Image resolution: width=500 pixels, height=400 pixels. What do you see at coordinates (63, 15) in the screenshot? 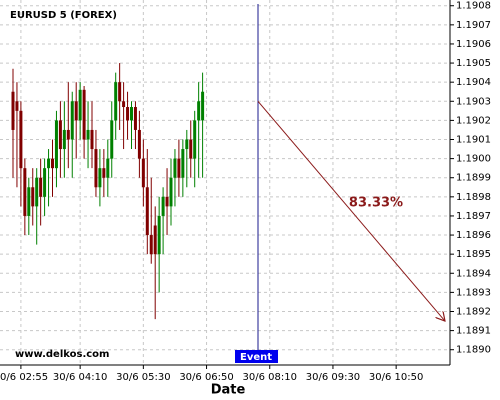
I see `chart-title: EURUSD 5 (FOREX)` at bounding box center [63, 15].